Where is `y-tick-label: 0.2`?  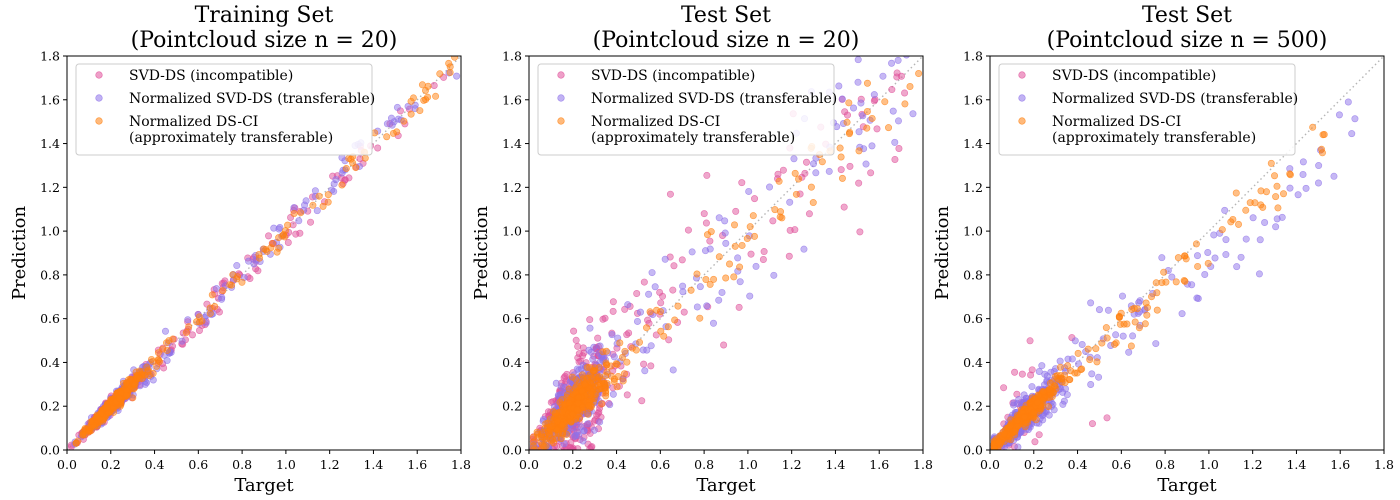
y-tick-label: 0.2 is located at coordinates (50, 406).